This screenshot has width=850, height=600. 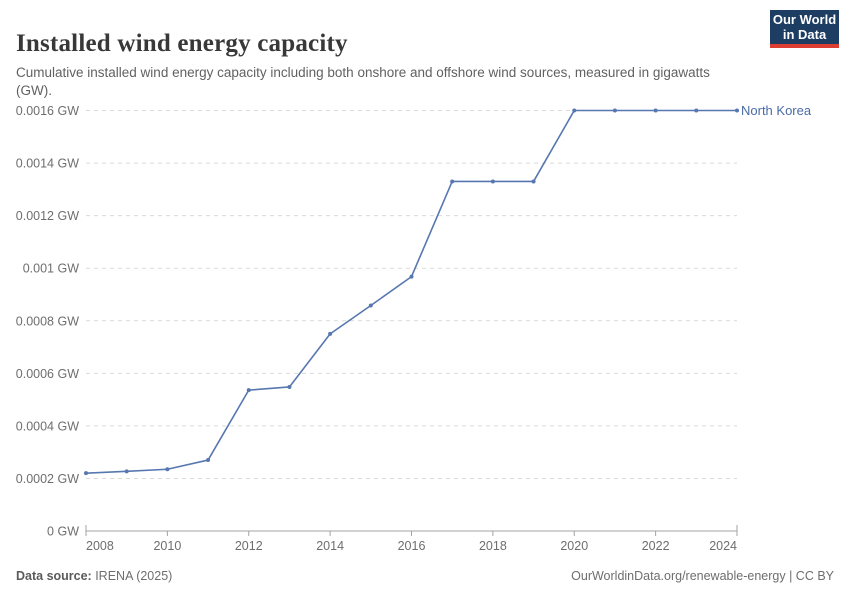 I want to click on x-axis-tick-label: 2008, so click(x=100, y=546).